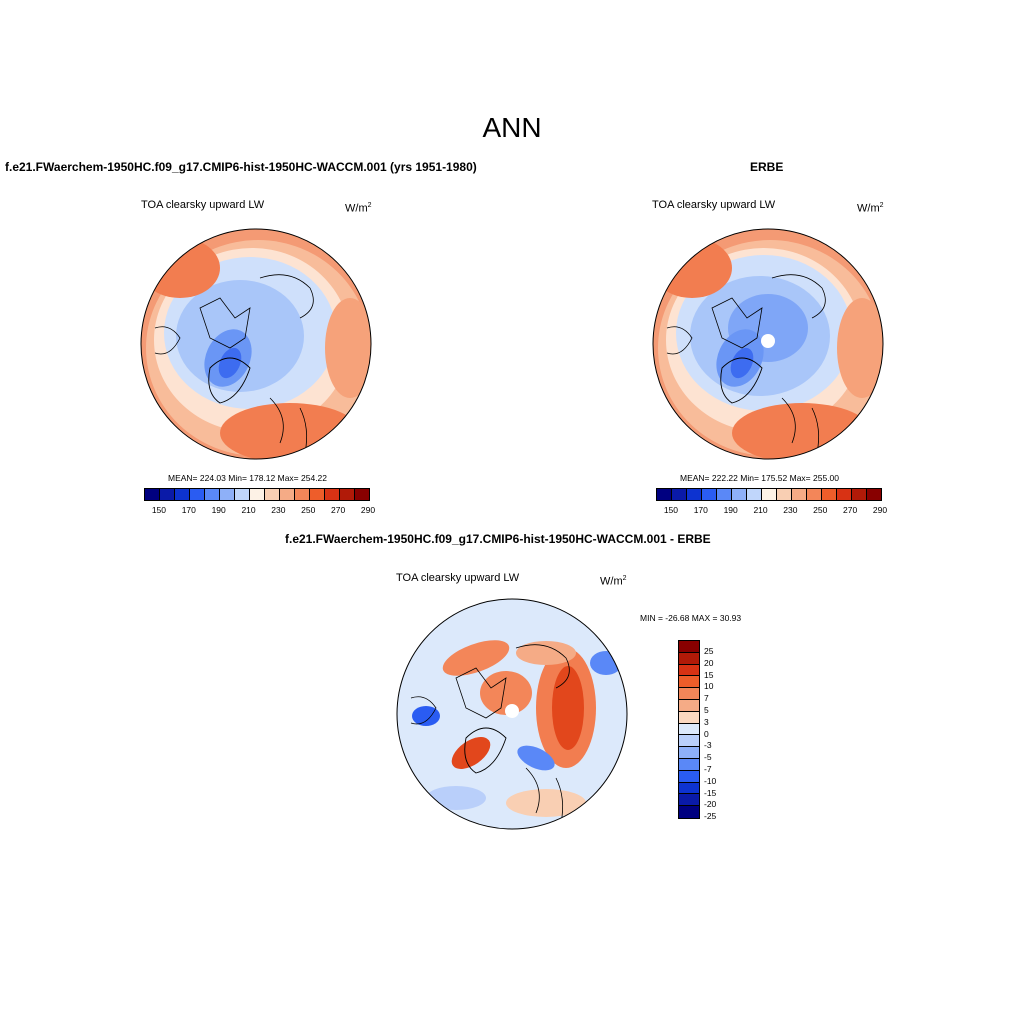  I want to click on panel3-map, so click(512, 714).